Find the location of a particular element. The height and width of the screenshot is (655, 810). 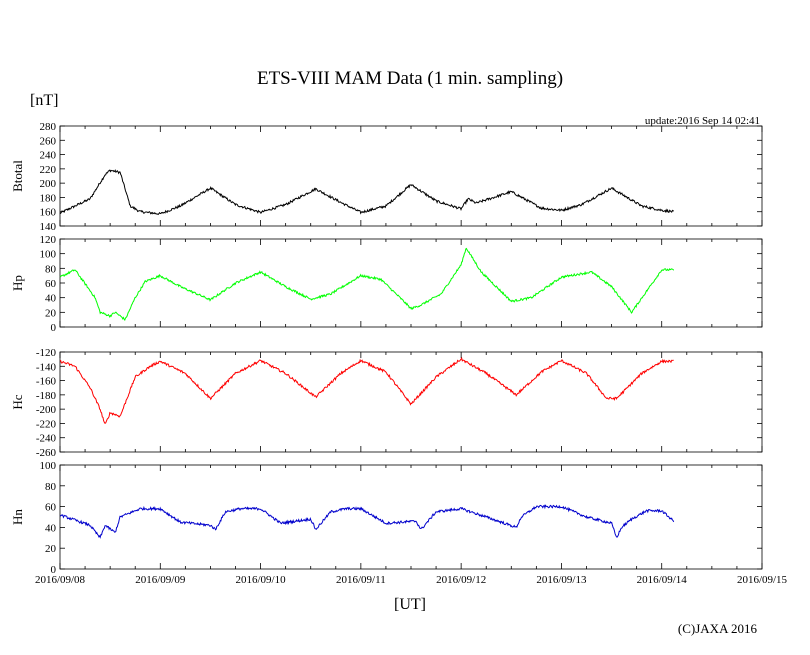

y-tick-label: 260 is located at coordinates (48, 141).